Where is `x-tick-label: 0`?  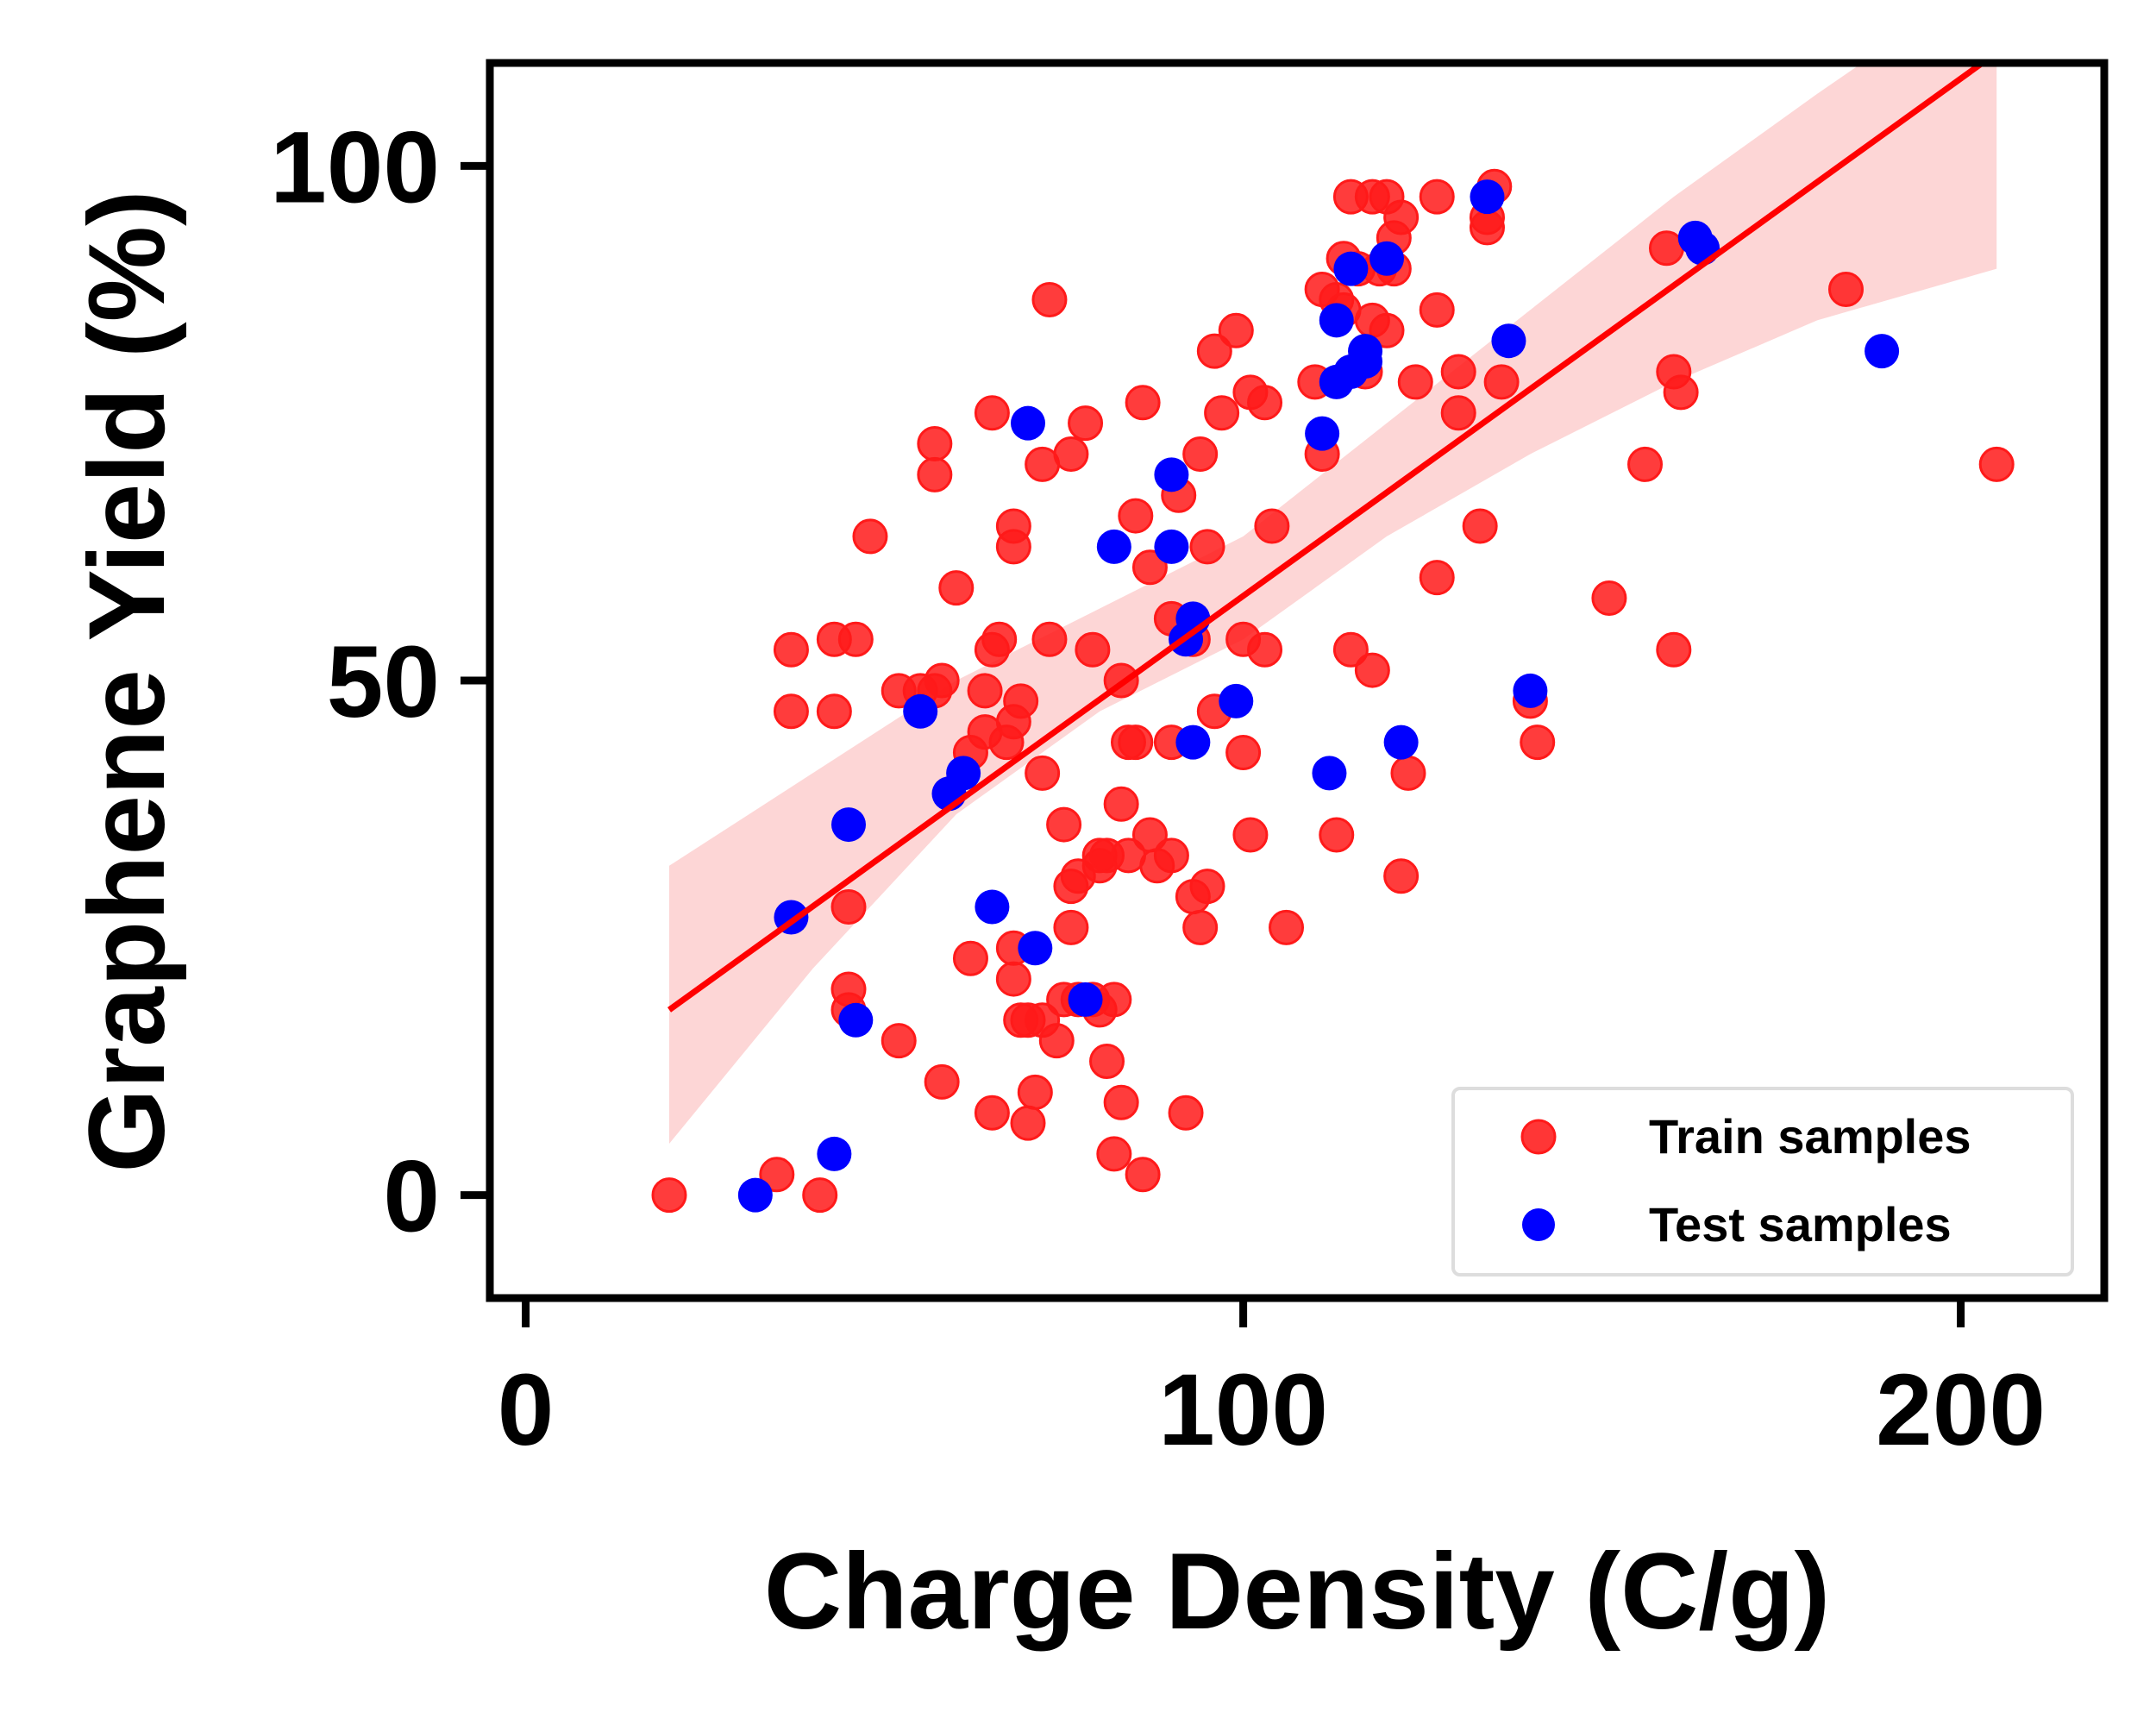 x-tick-label: 0 is located at coordinates (526, 1410).